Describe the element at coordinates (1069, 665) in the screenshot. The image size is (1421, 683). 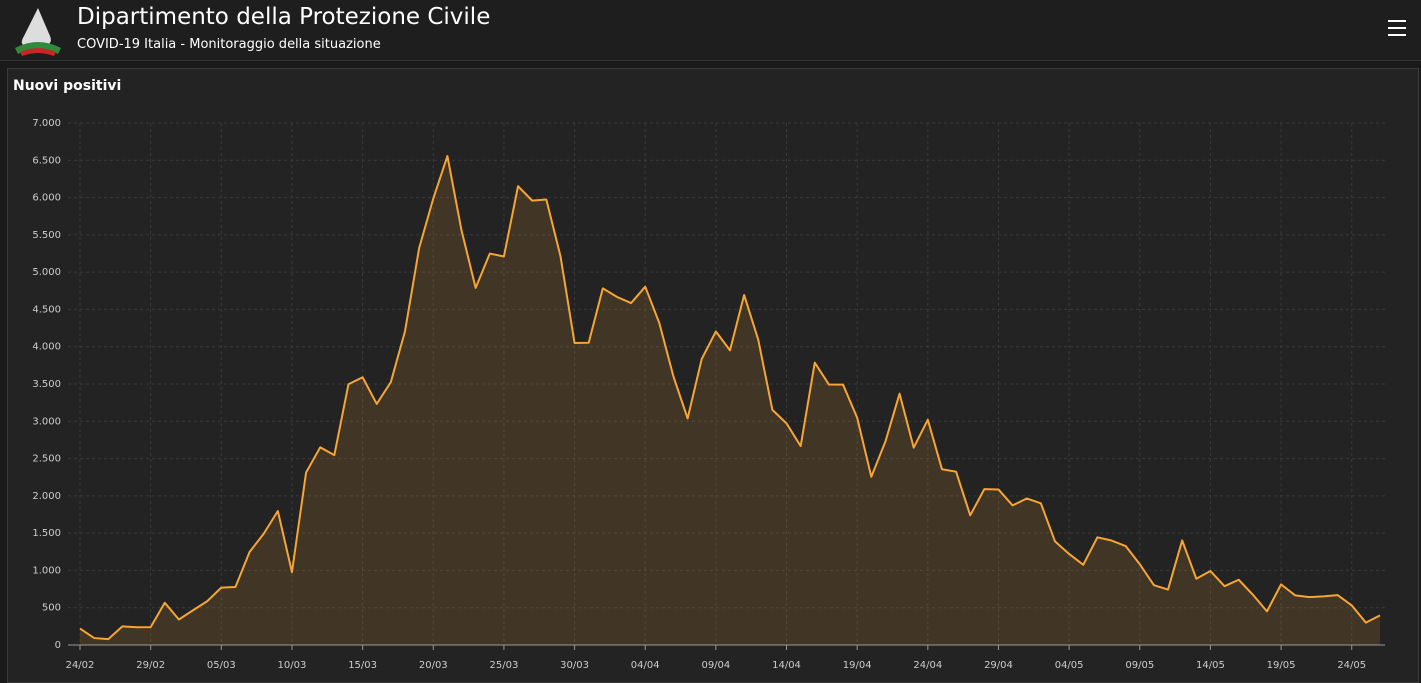
I see `x-tick-label: 04/05` at that location.